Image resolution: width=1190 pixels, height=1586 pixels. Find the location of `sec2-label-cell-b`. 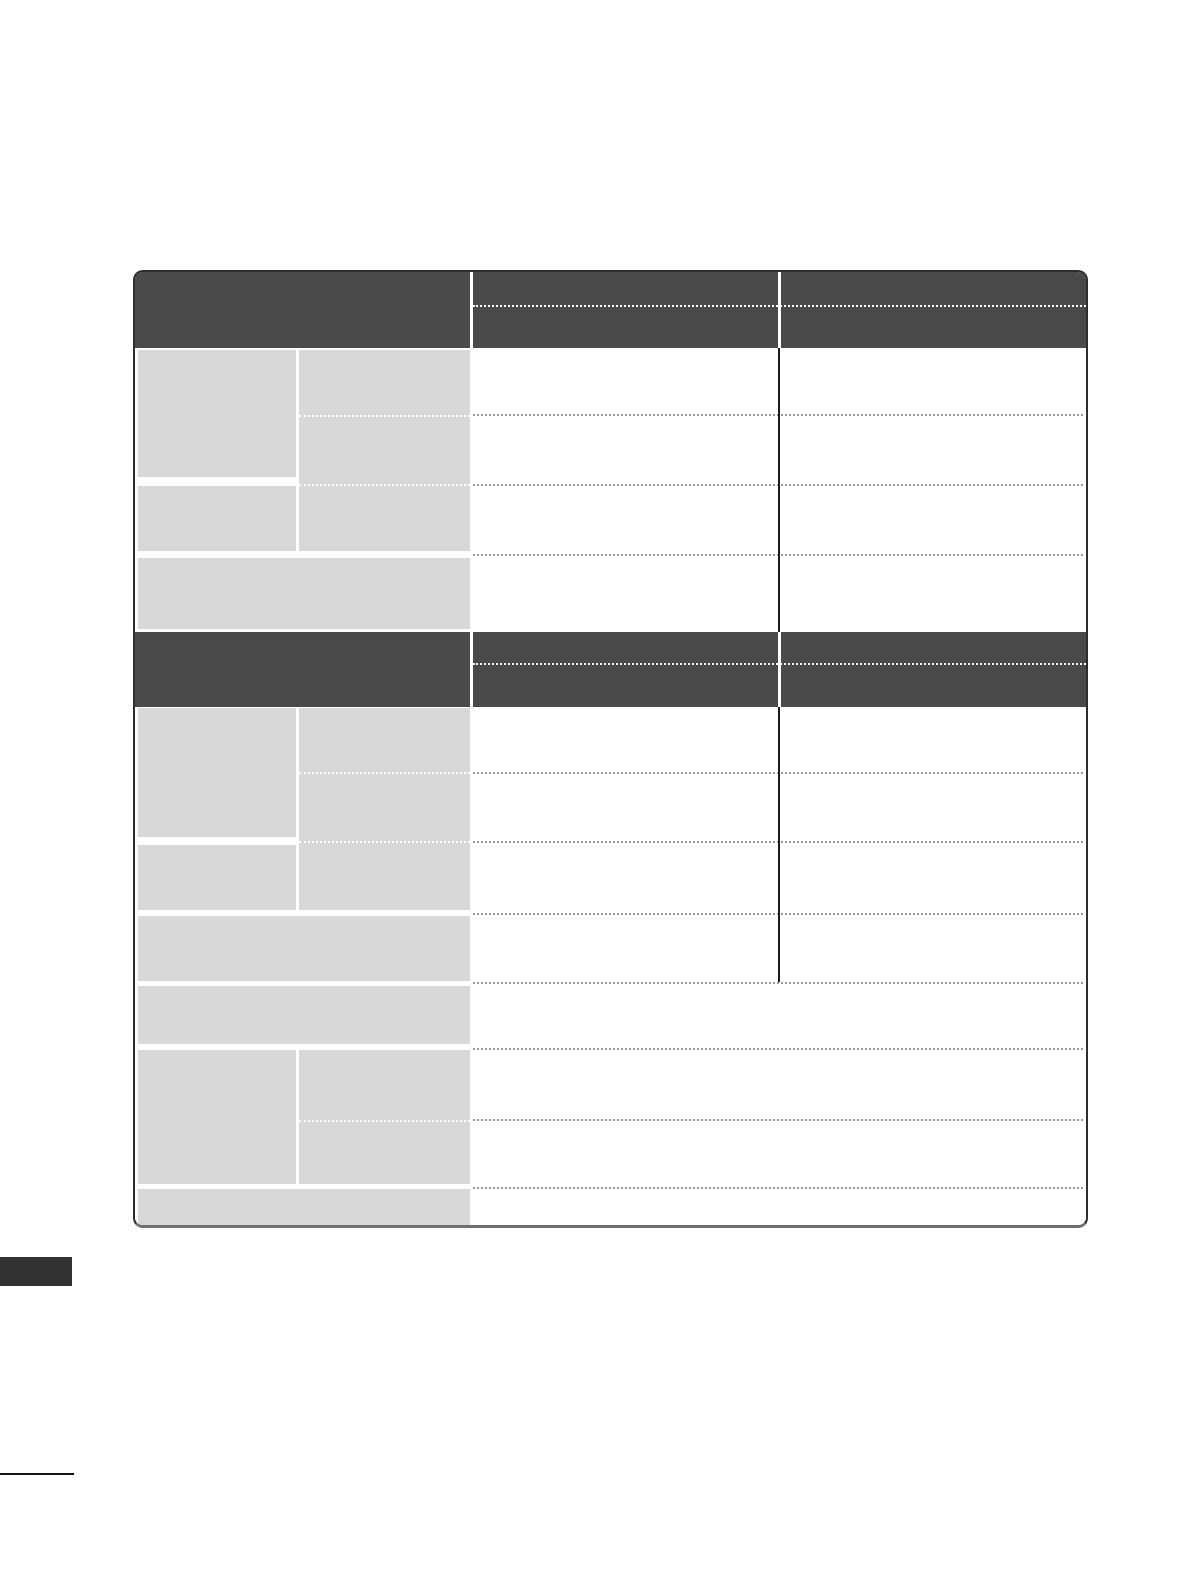

sec2-label-cell-b is located at coordinates (384, 809).